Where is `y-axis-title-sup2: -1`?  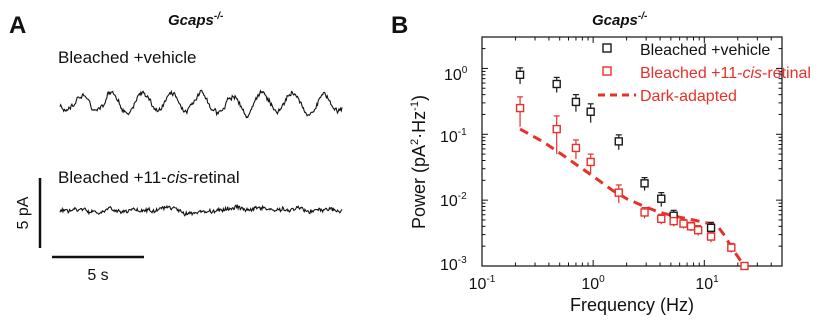
y-axis-title-sup2: -1 is located at coordinates (415, 106).